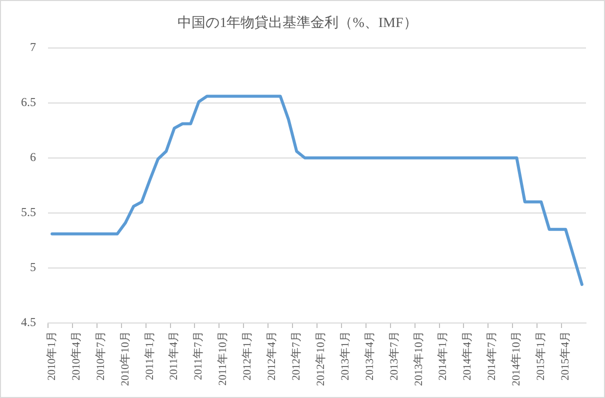 This screenshot has height=398, width=605. I want to click on y-tick-label: 7, so click(33, 47).